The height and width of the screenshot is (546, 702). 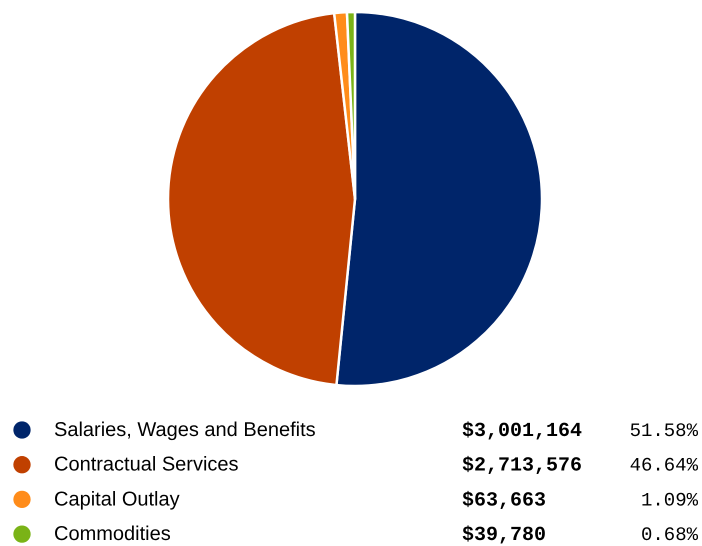 What do you see at coordinates (146, 465) in the screenshot?
I see `legend-label: Contractual Services` at bounding box center [146, 465].